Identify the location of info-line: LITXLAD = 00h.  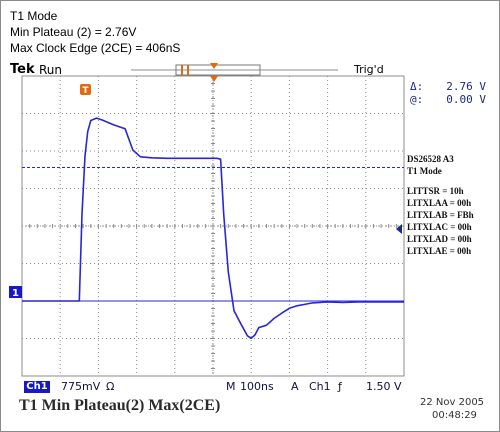
(439, 239).